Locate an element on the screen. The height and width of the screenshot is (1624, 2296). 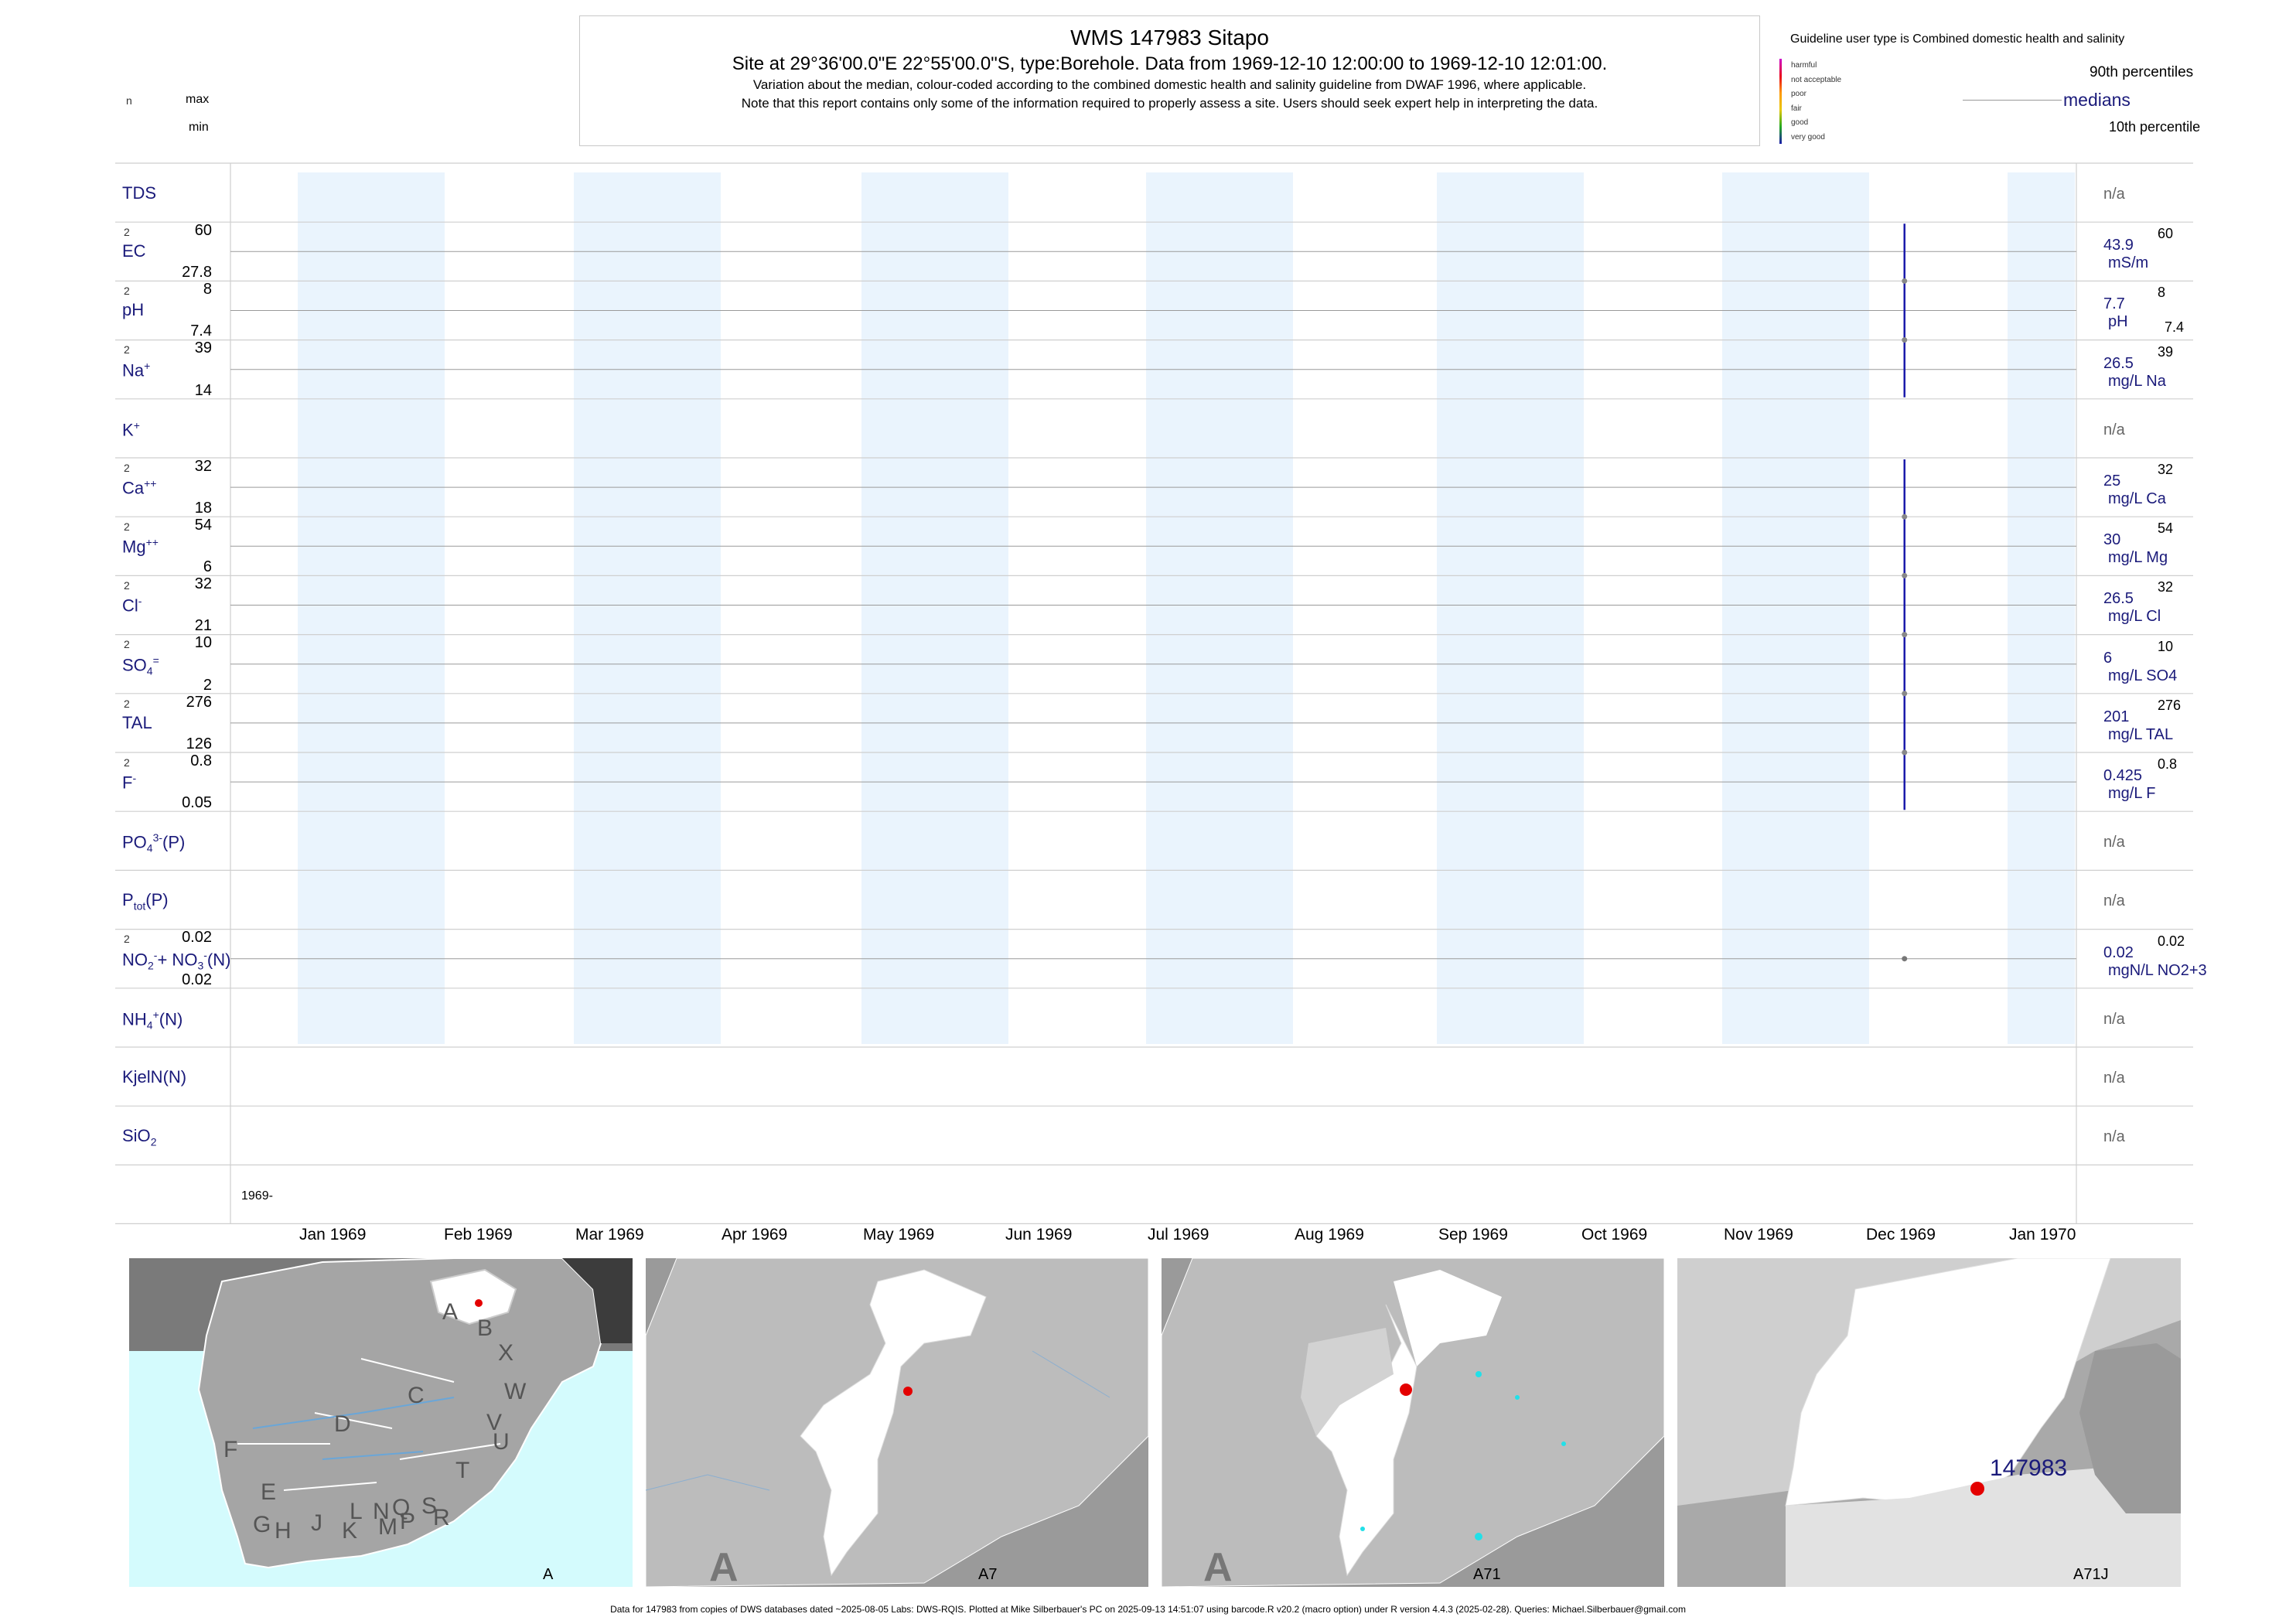
p90-SO4: 10 is located at coordinates (2166, 646).